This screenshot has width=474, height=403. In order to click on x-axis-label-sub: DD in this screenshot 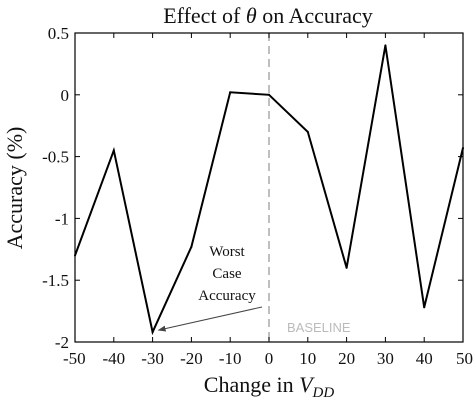, I will do `click(323, 393)`.